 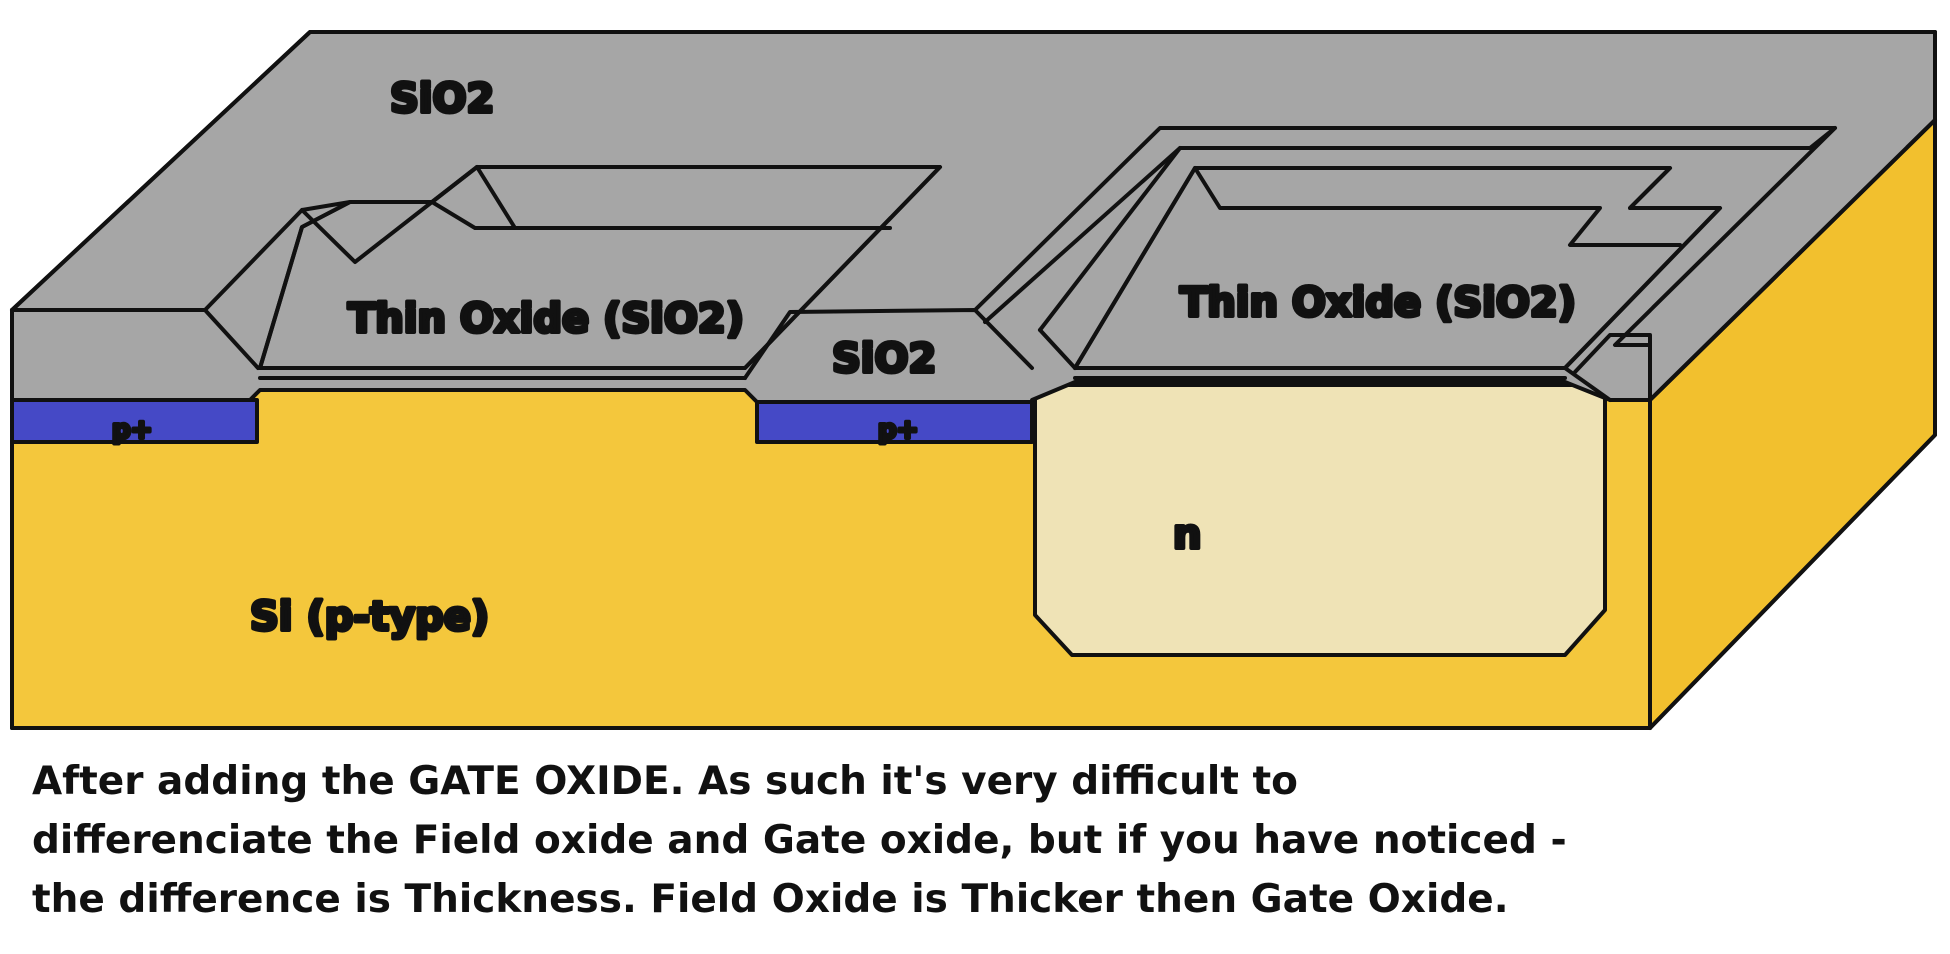 I want to click on right-window-inner-step, so click(x=1437, y=206).